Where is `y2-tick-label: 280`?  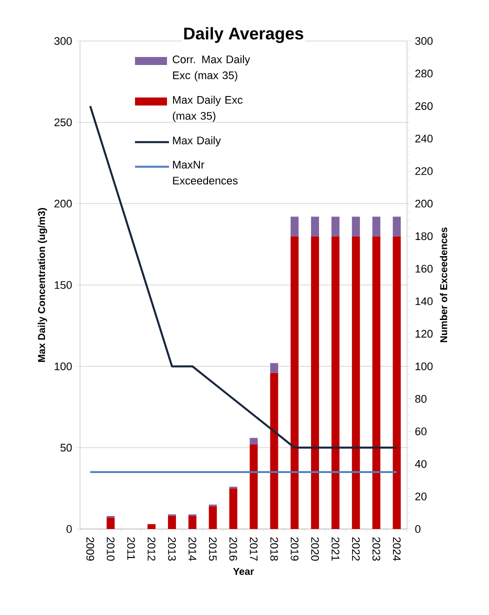
y2-tick-label: 280 is located at coordinates (424, 74).